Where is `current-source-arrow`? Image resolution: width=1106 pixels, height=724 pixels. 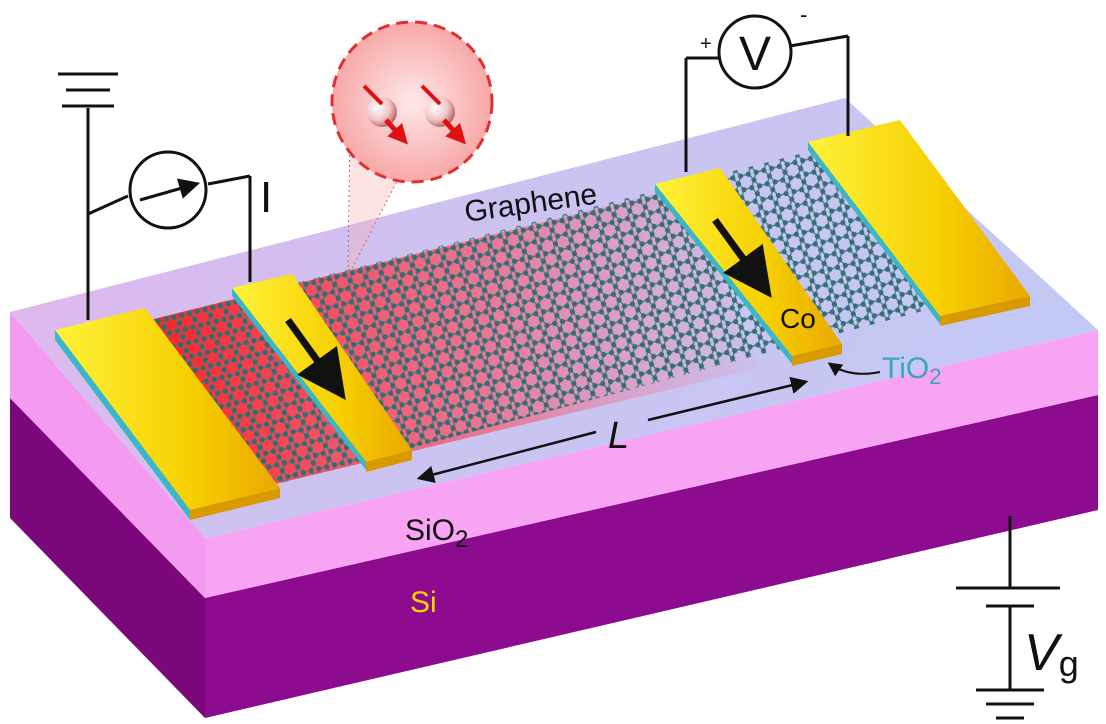
current-source-arrow is located at coordinates (170, 190).